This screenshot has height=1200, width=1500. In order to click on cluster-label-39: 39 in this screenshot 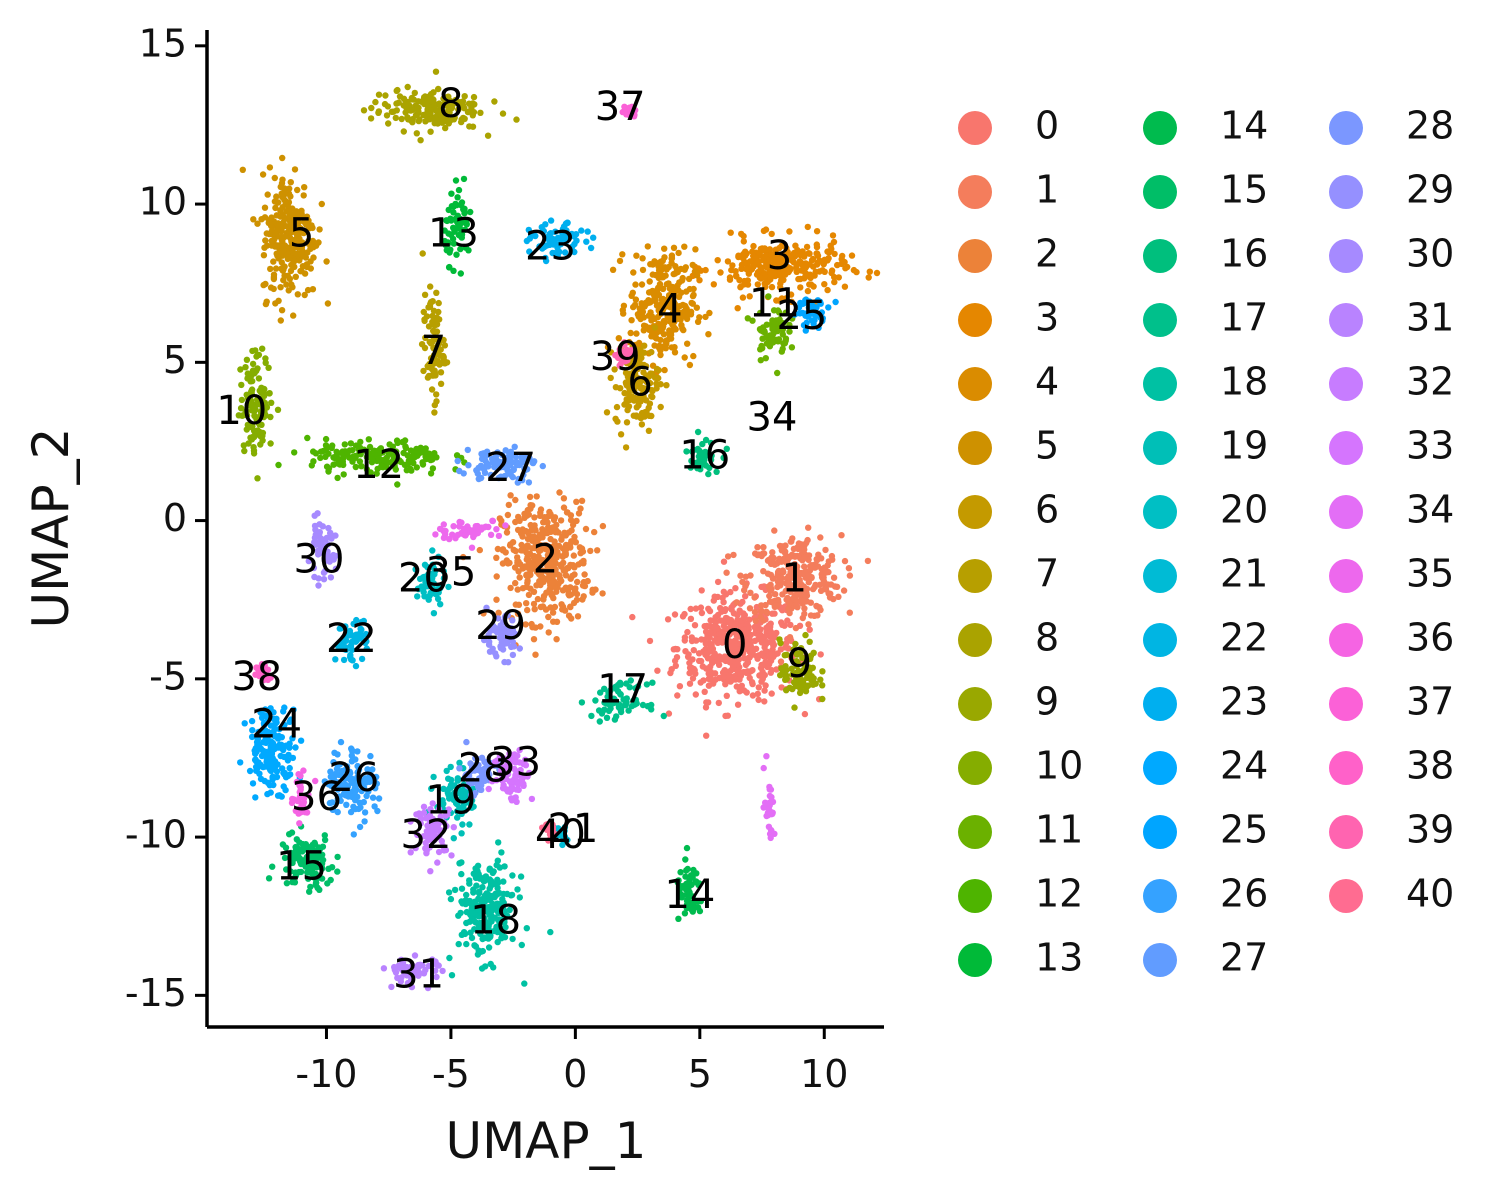, I will do `click(615, 357)`.